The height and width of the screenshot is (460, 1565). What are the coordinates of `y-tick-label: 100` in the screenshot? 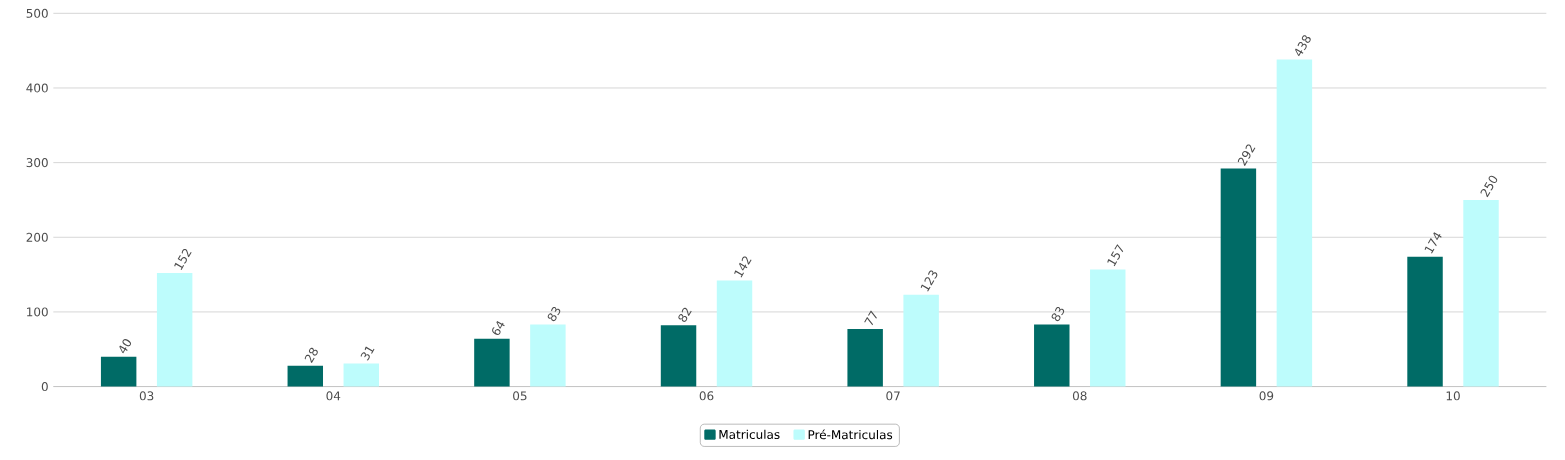 It's located at (37, 312).